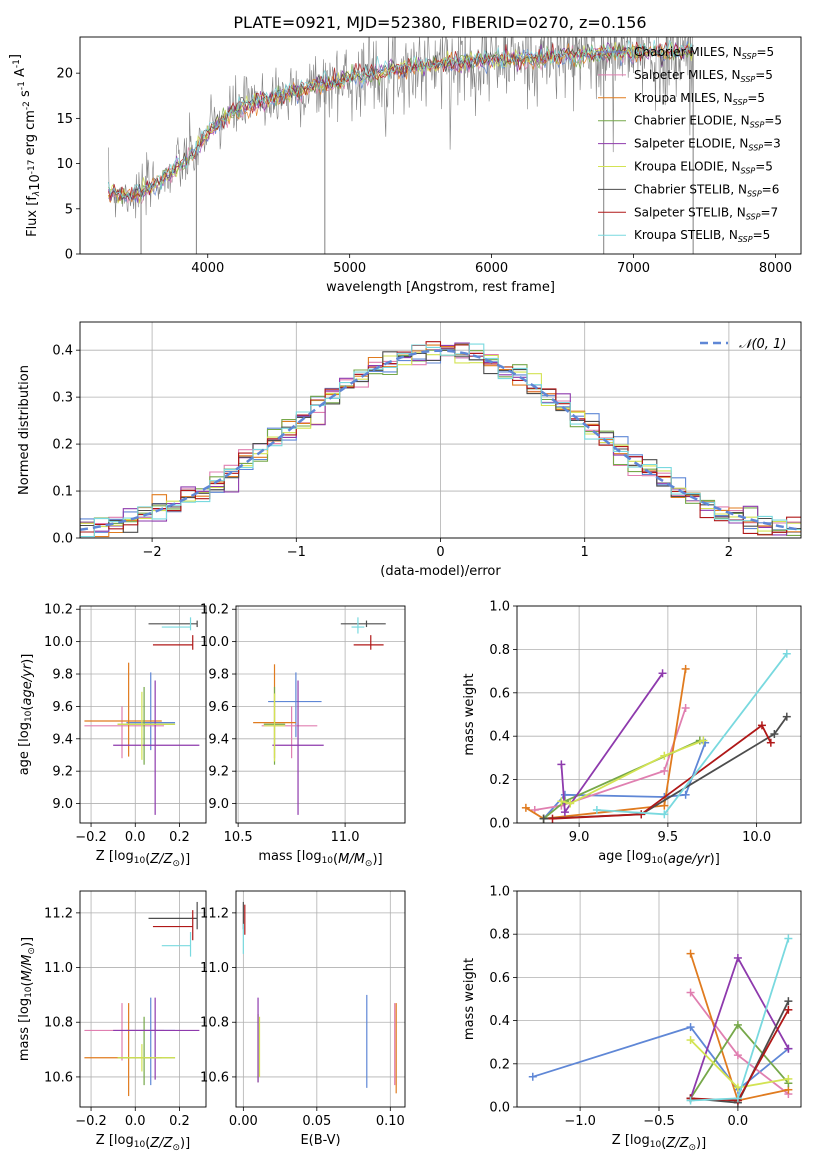 The image size is (819, 1170). What do you see at coordinates (660, 1058) in the screenshot?
I see `weight-line-chabrier-miles` at bounding box center [660, 1058].